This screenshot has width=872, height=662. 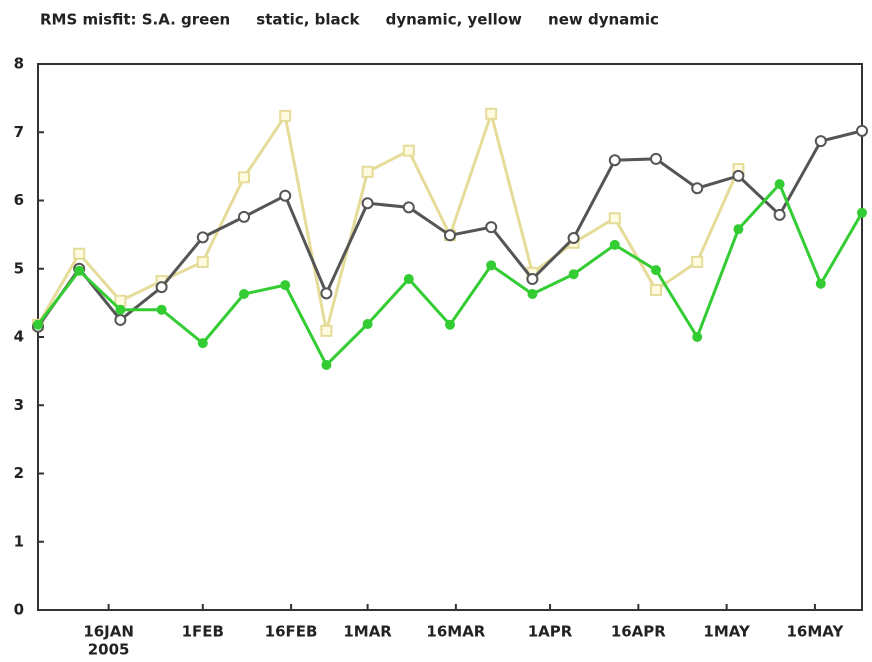 What do you see at coordinates (203, 632) in the screenshot?
I see `x-tick-label: 1FEB` at bounding box center [203, 632].